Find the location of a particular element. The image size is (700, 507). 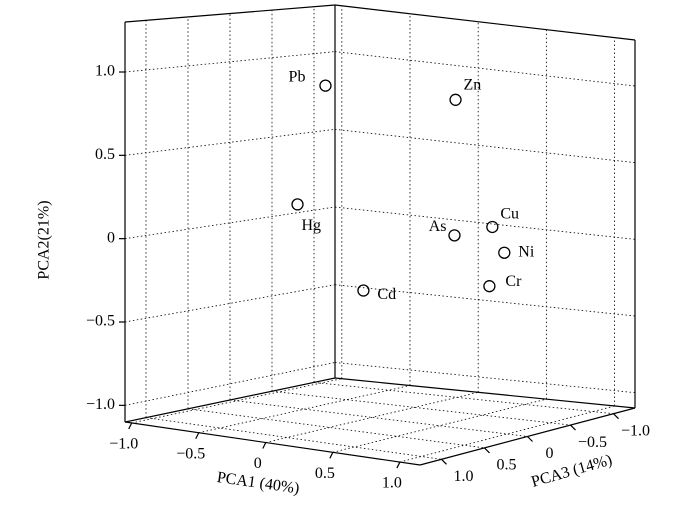

point-label: As is located at coordinates (438, 226).